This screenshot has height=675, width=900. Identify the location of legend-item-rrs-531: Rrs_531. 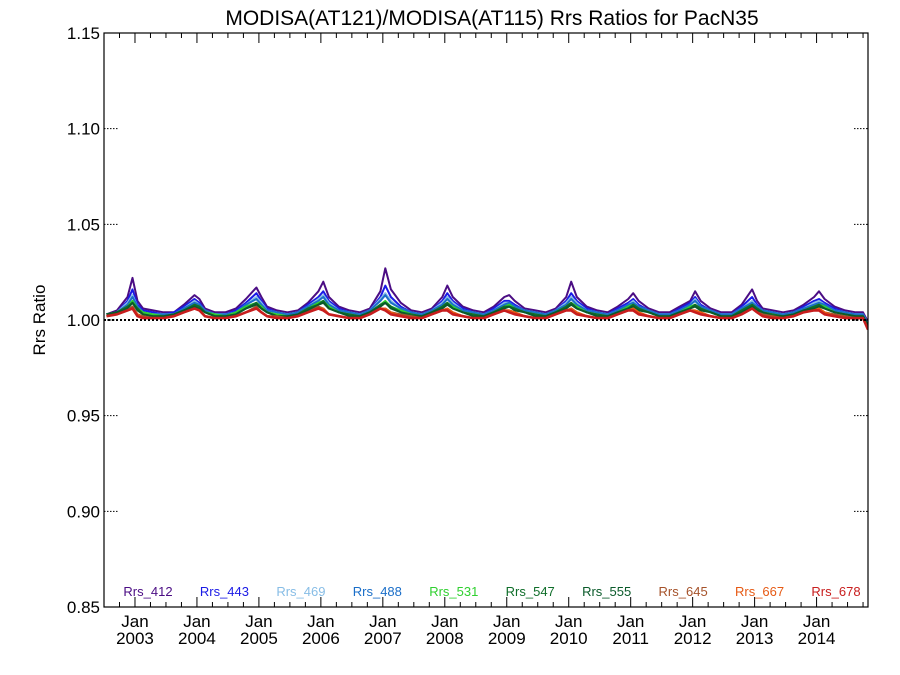
(453, 591).